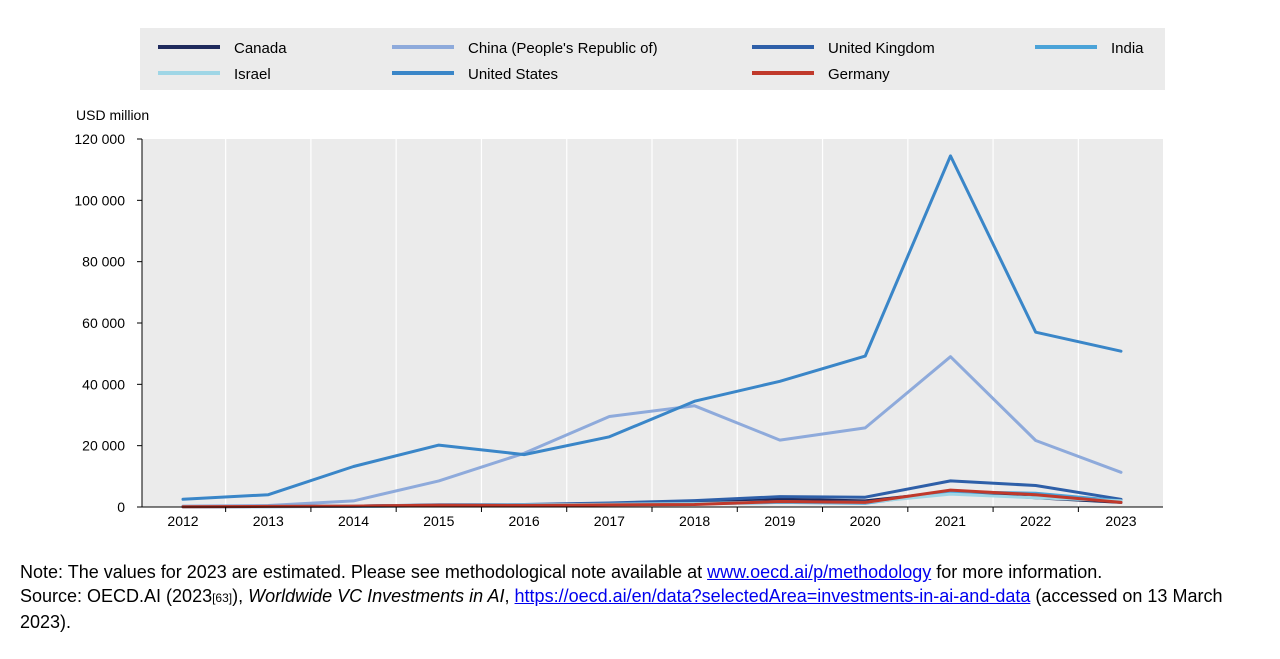 The image size is (1280, 659). Describe the element at coordinates (353, 521) in the screenshot. I see `x-tick-label: 2014` at that location.